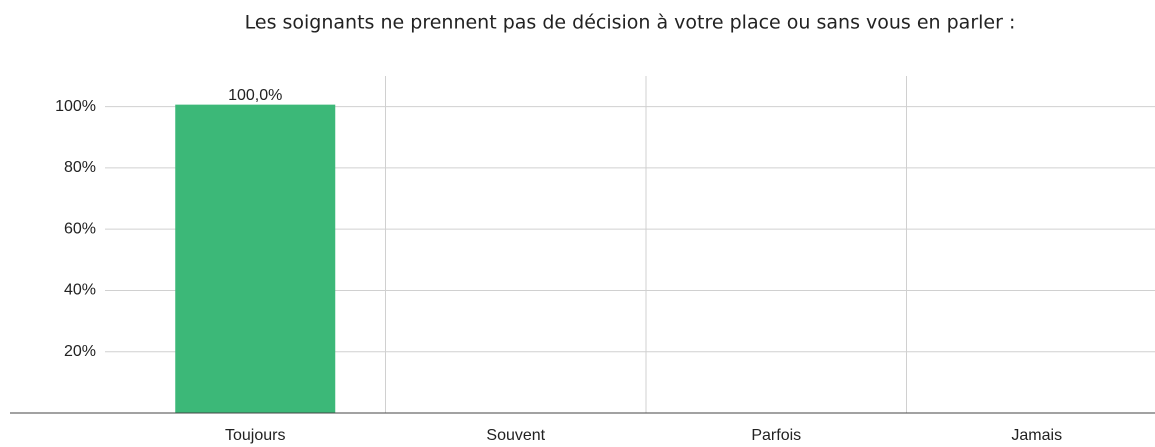  Describe the element at coordinates (1036, 435) in the screenshot. I see `x-tick-label: Jamais` at that location.